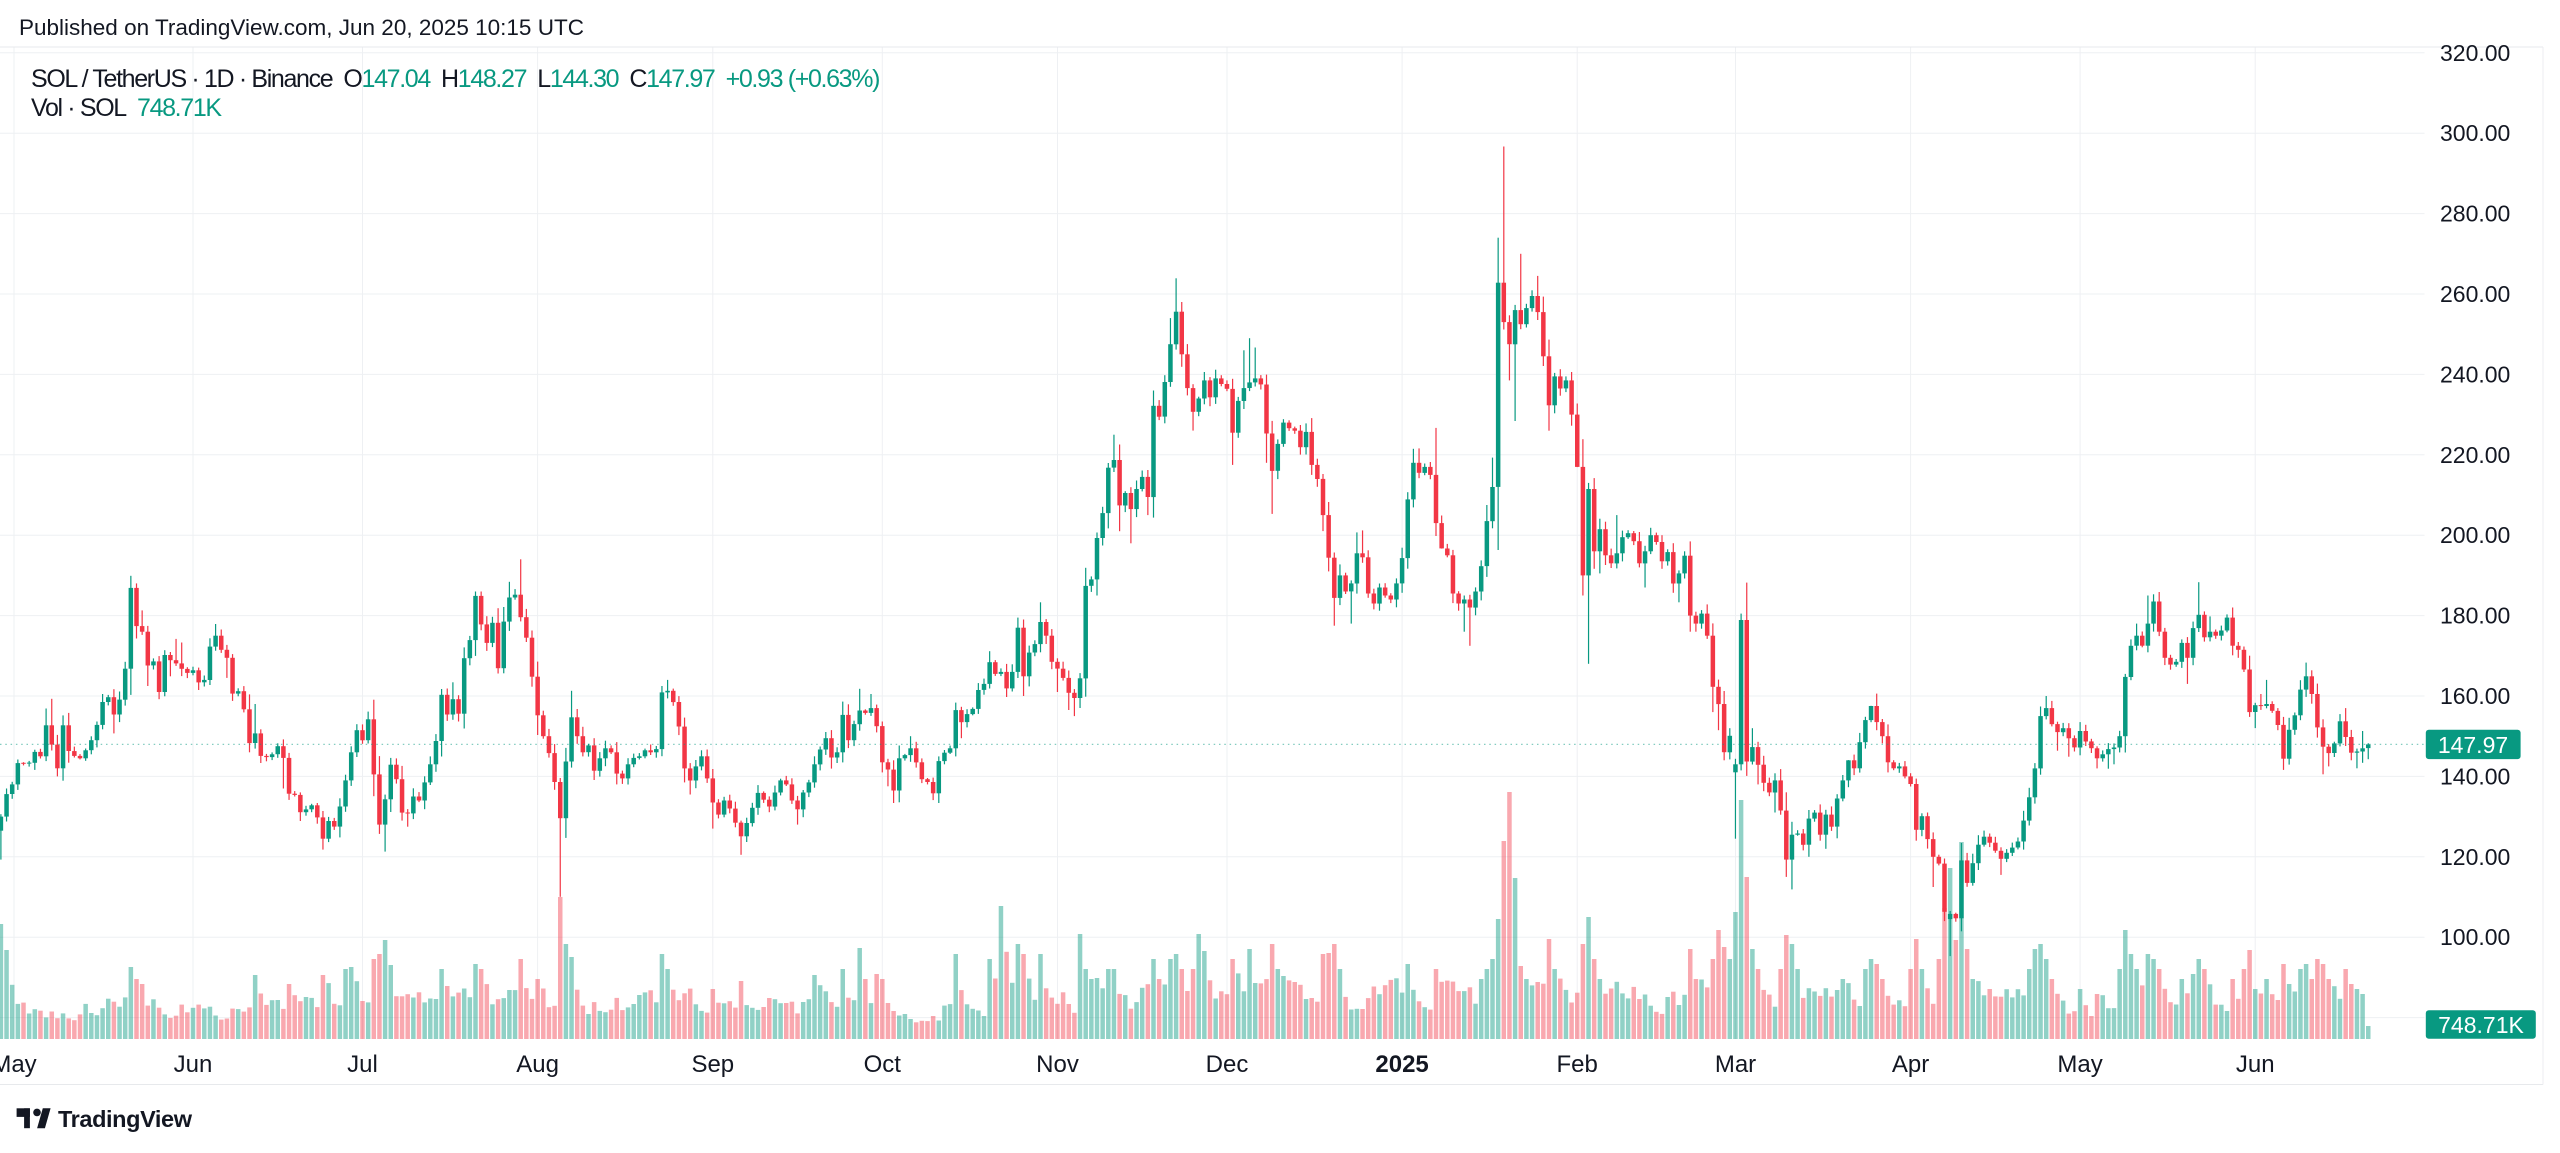  Describe the element at coordinates (2475, 535) in the screenshot. I see `svg-text: 200.00` at that location.